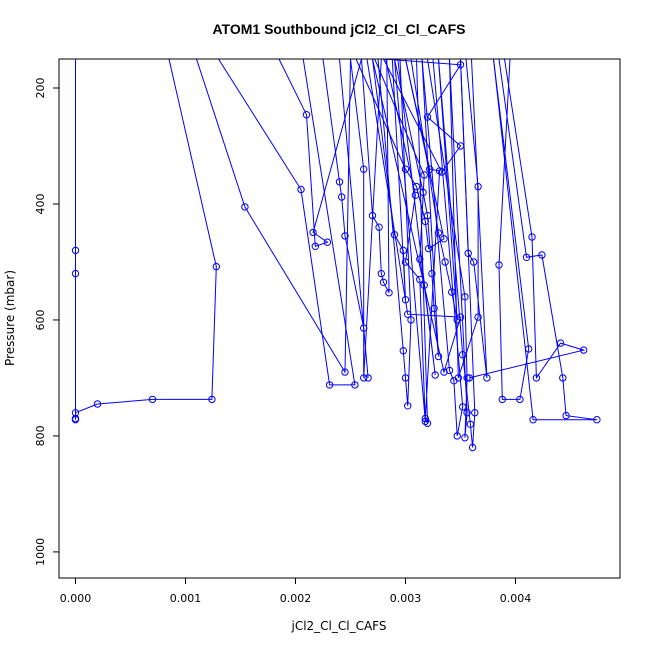 This screenshot has width=650, height=650. I want to click on y-tick-label: 200, so click(40, 87).